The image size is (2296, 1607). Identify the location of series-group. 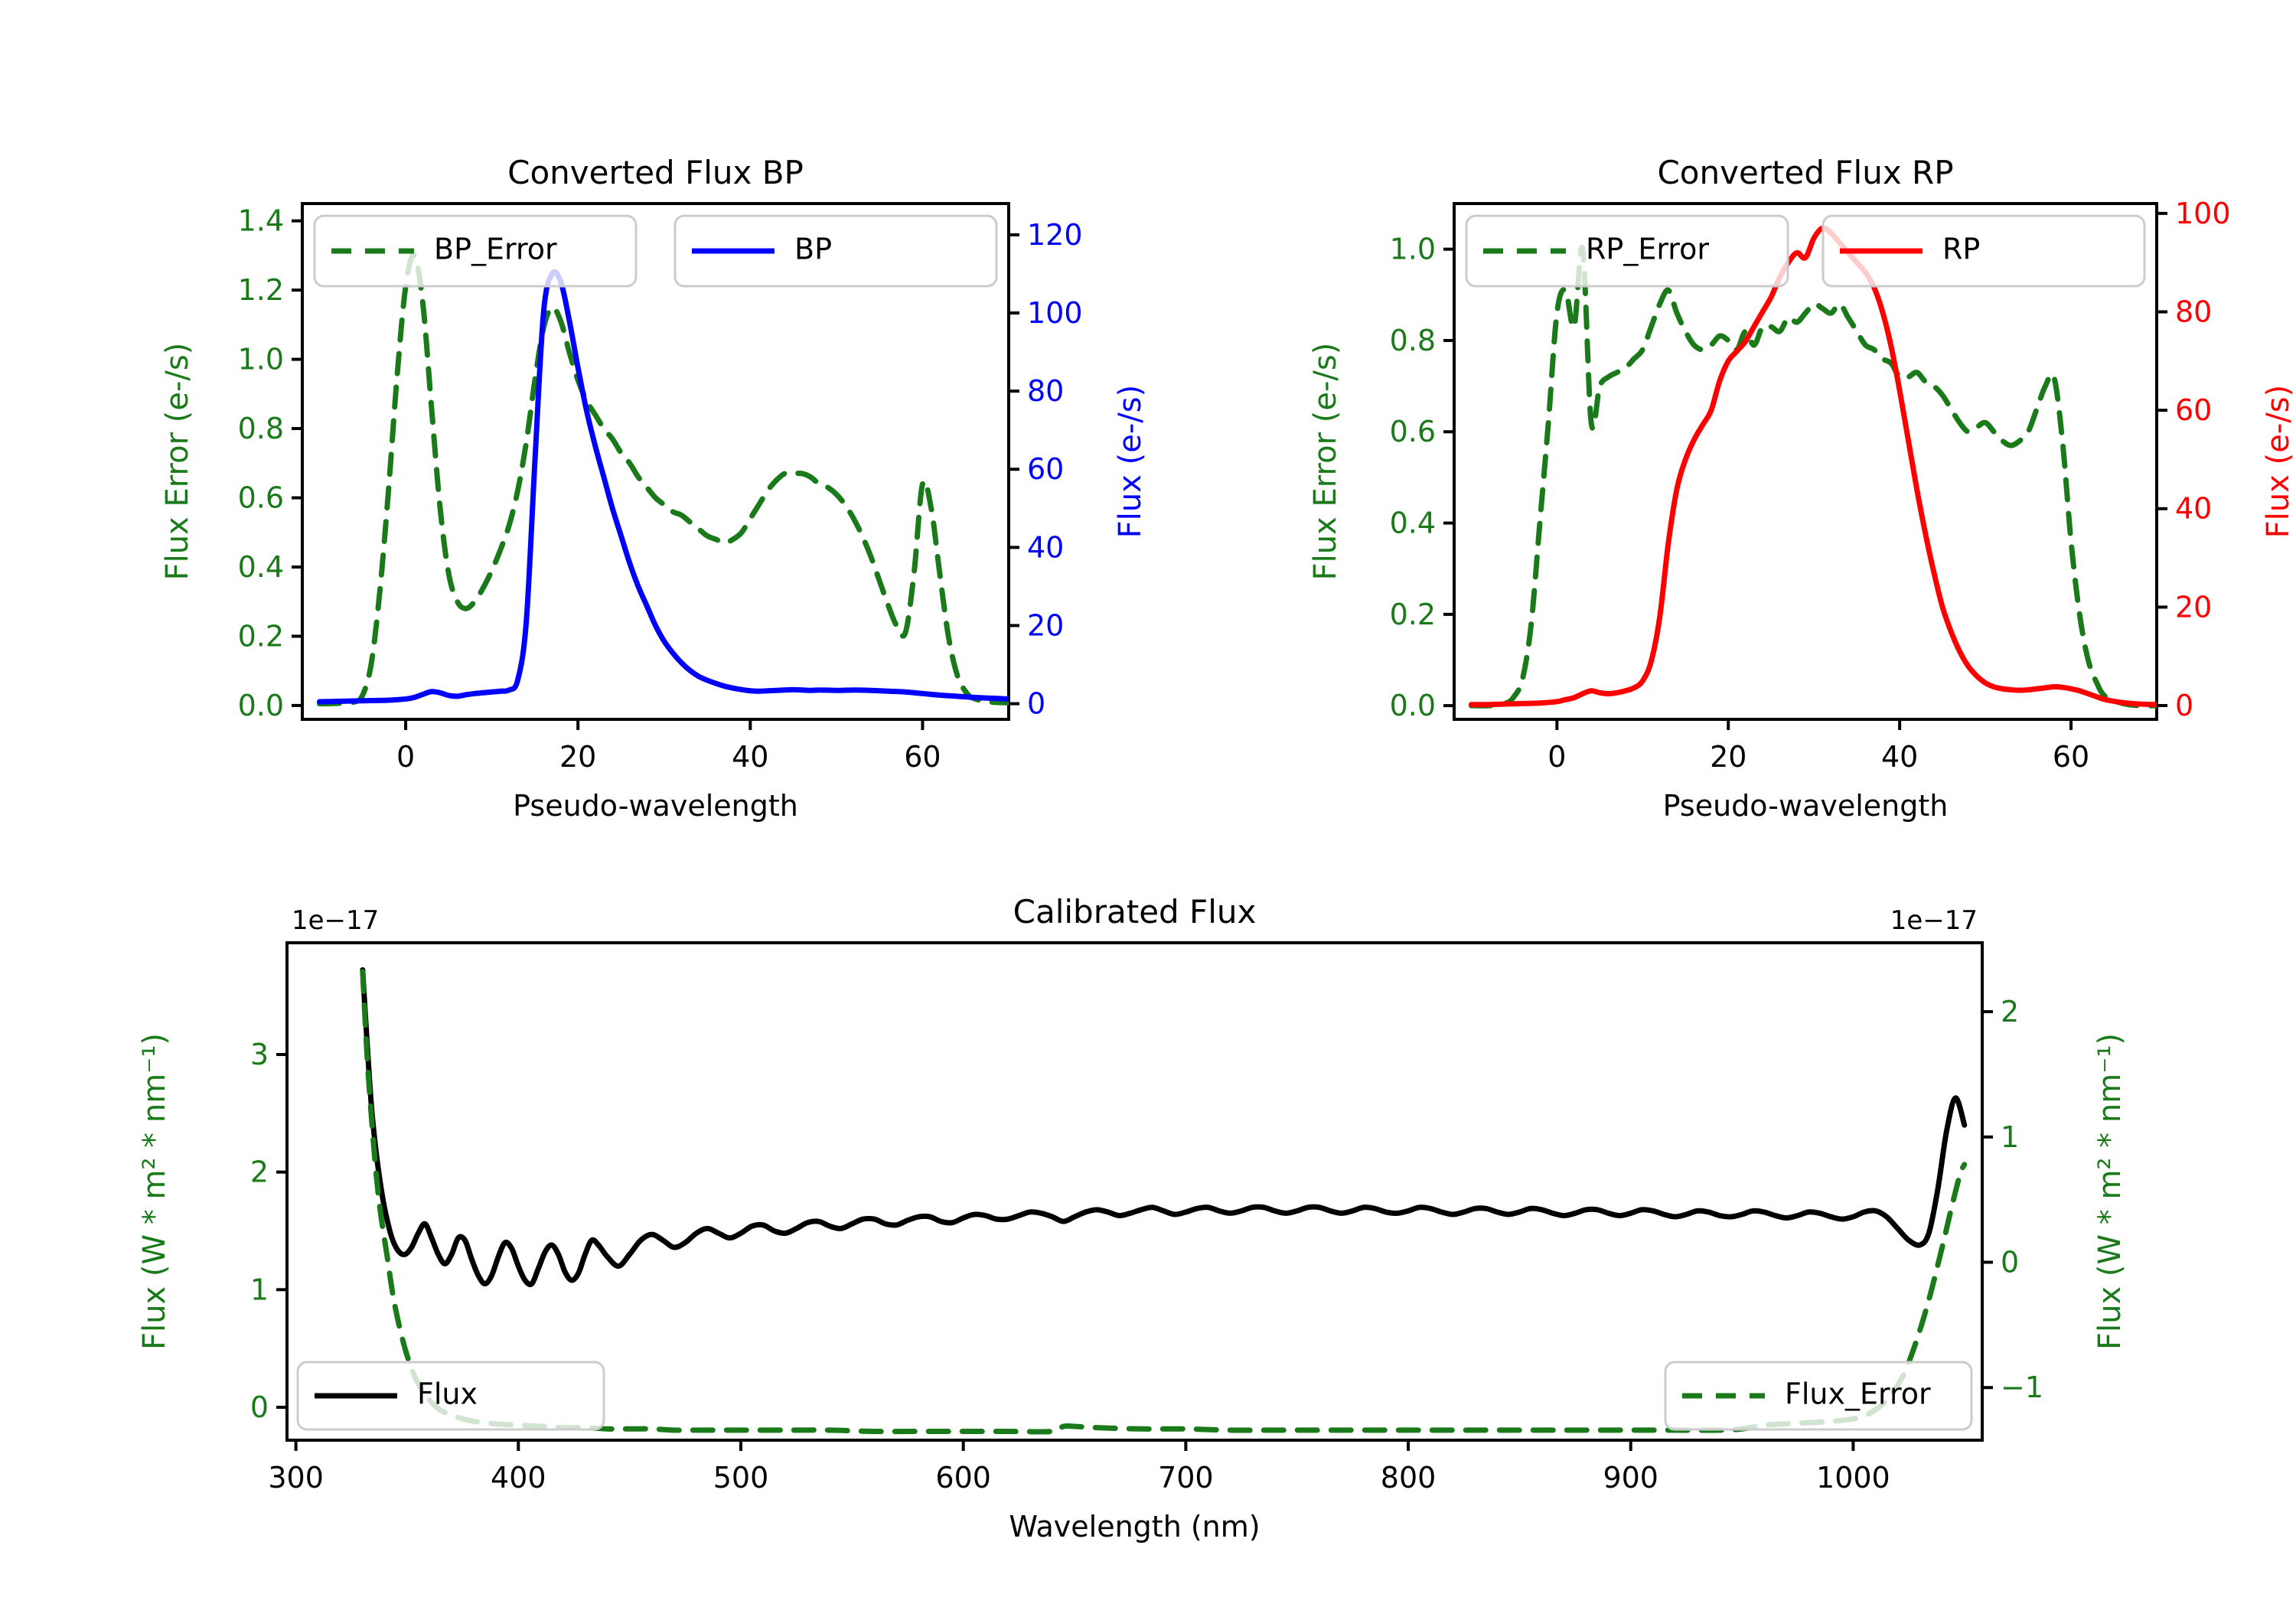
(663, 479).